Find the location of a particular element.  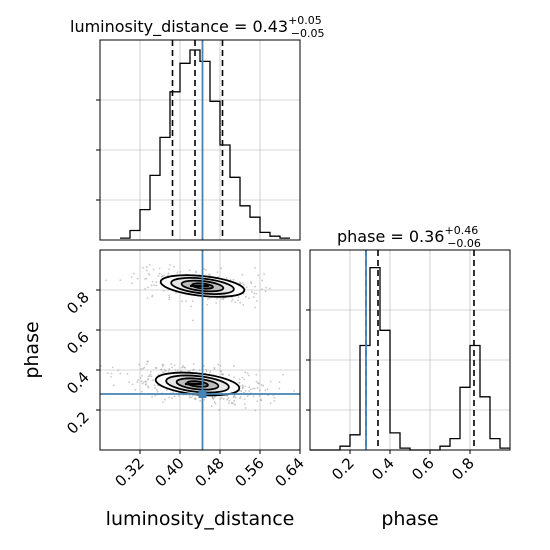

joint-ytick-label-3: 0.8 is located at coordinates (78, 303).